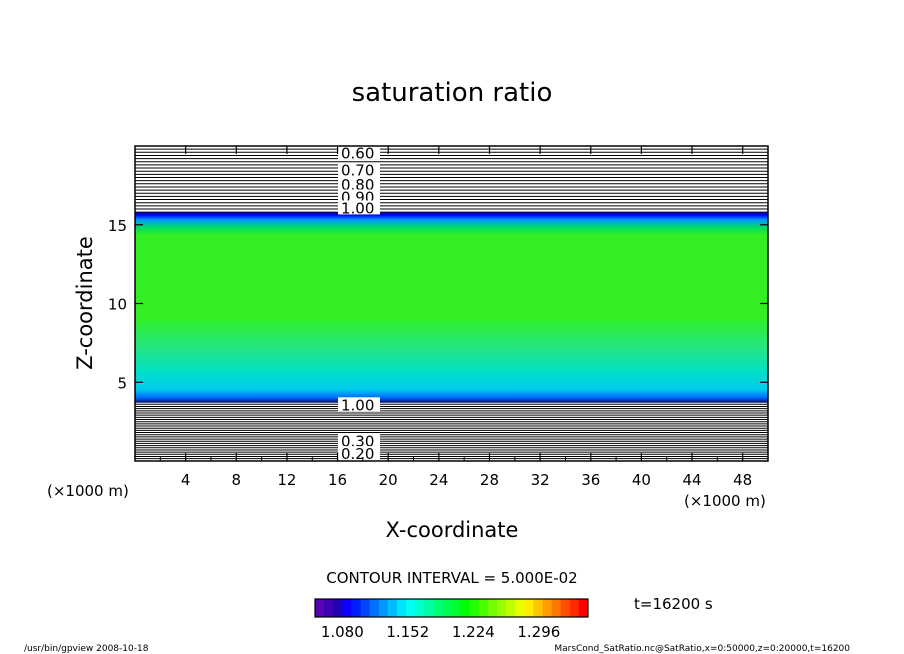 This screenshot has height=654, width=904. Describe the element at coordinates (359, 303) in the screenshot. I see `contour-labels: 0.600.700.800.901.001.000.300.20` at that location.